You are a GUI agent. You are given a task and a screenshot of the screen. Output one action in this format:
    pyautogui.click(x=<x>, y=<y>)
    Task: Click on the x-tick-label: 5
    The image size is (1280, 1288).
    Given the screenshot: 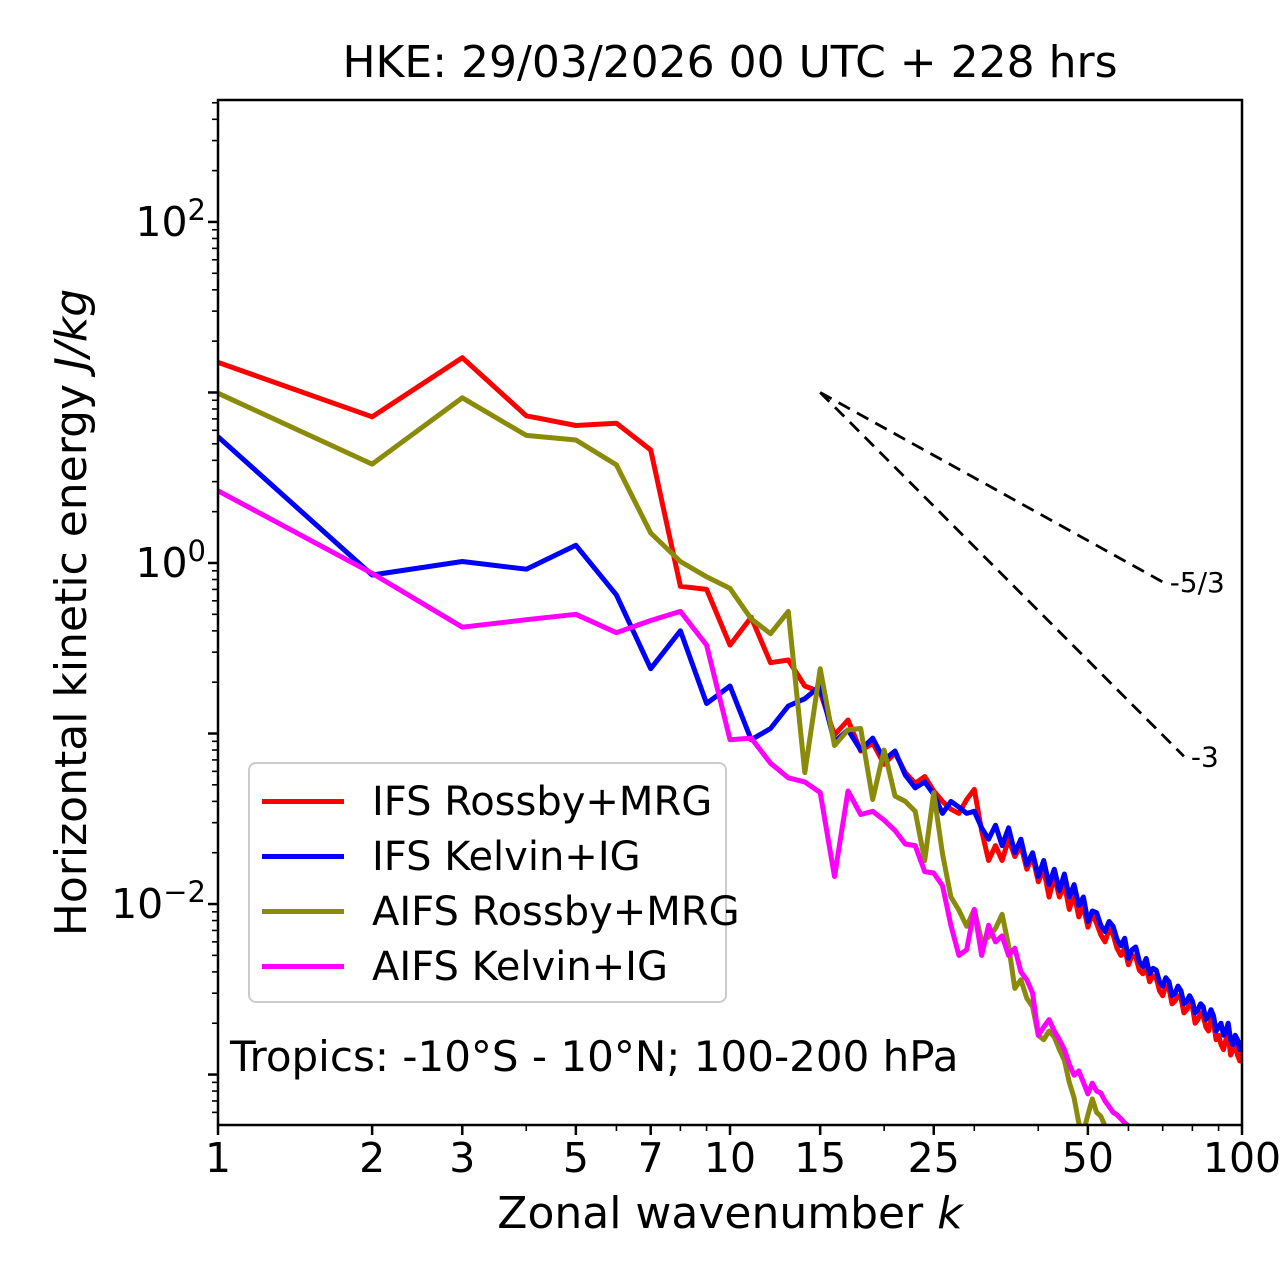 What is the action you would take?
    pyautogui.click(x=576, y=1158)
    